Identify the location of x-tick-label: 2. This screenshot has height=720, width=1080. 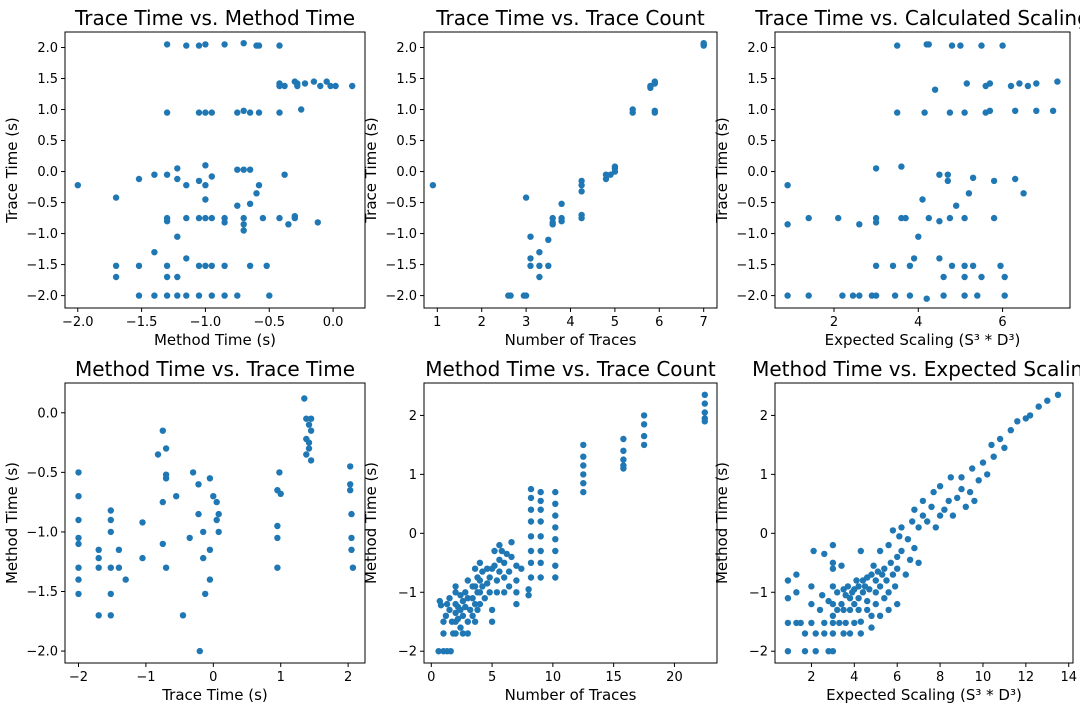
(811, 677).